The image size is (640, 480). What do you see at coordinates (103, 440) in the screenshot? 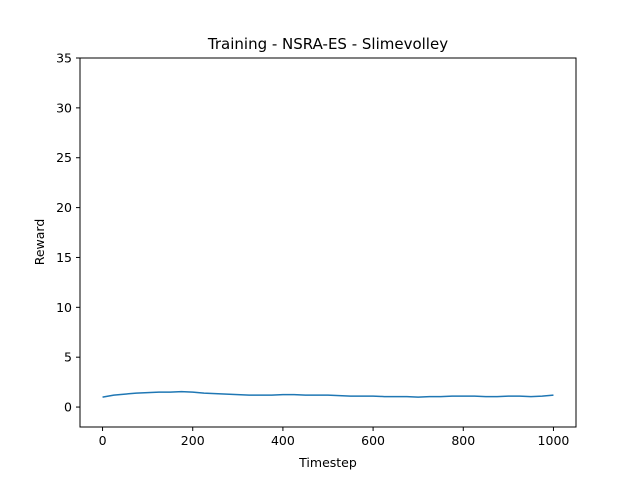
I see `x-tick-label: 0` at bounding box center [103, 440].